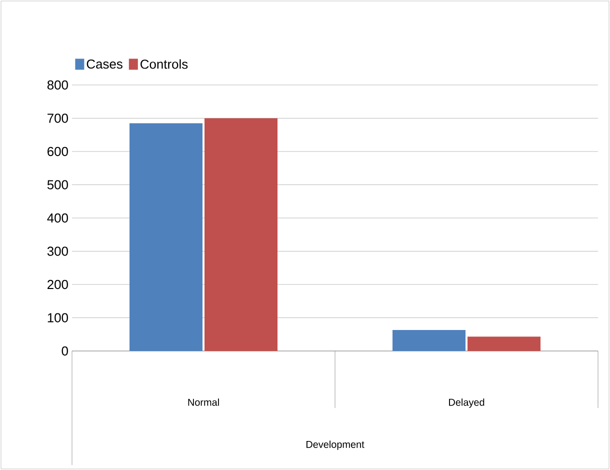  Describe the element at coordinates (335, 445) in the screenshot. I see `x-axis-title: Development` at that location.